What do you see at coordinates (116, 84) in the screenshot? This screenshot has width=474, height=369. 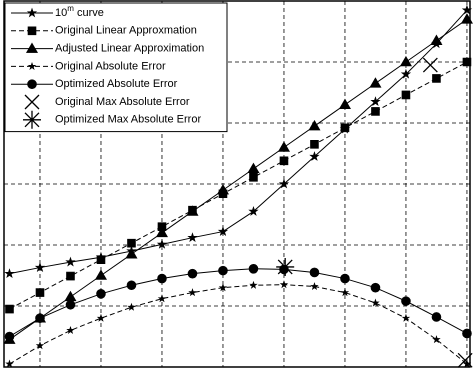 I see `legend-label: Optimized Absolute Error` at bounding box center [116, 84].